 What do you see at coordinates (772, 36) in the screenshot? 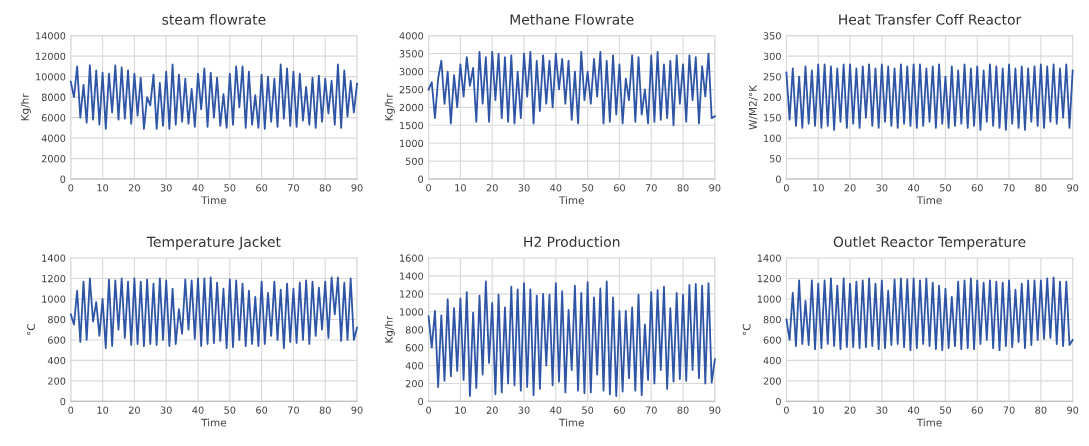
I see `y-tick-label: 350` at bounding box center [772, 36].